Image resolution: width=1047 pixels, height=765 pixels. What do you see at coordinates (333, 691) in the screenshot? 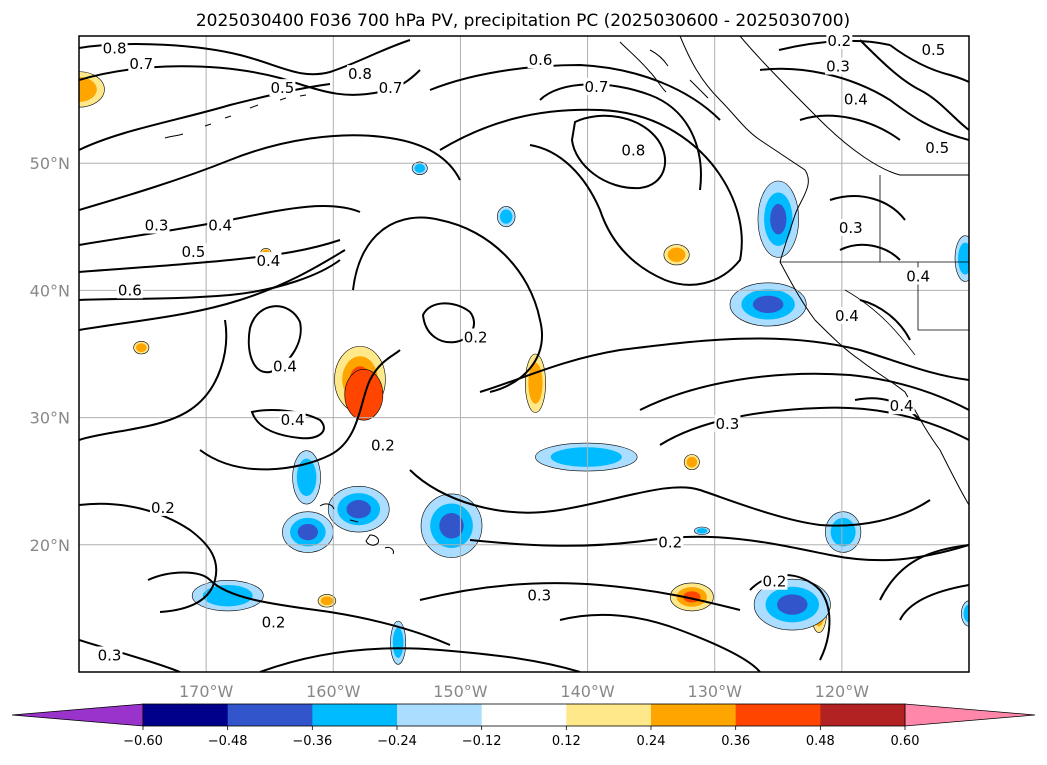
I see `x-tick-label: 160°W` at bounding box center [333, 691].